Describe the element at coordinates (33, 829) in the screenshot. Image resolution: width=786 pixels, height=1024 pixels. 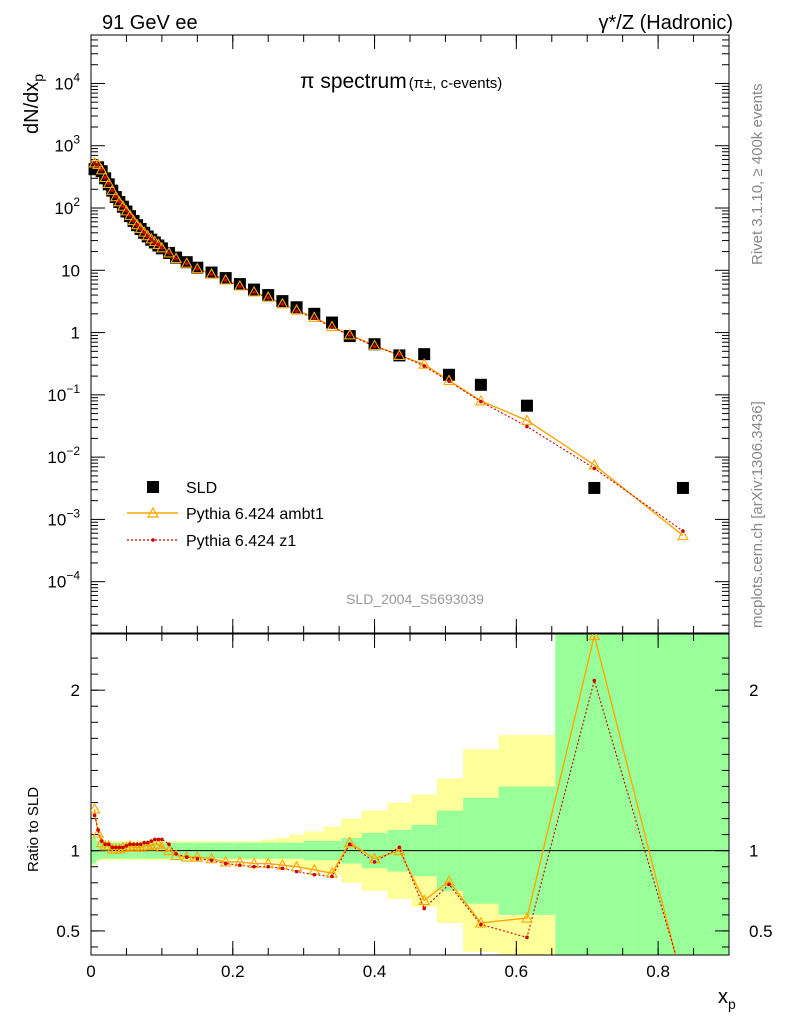
I see `ratio-axis-label: Ratio to SLD` at that location.